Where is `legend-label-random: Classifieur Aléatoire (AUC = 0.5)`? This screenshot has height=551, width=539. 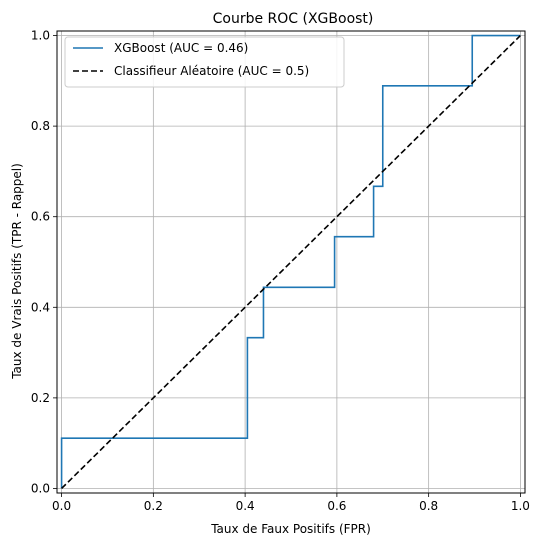
legend-label-random: Classifieur Aléatoire (AUC = 0.5) is located at coordinates (211, 71).